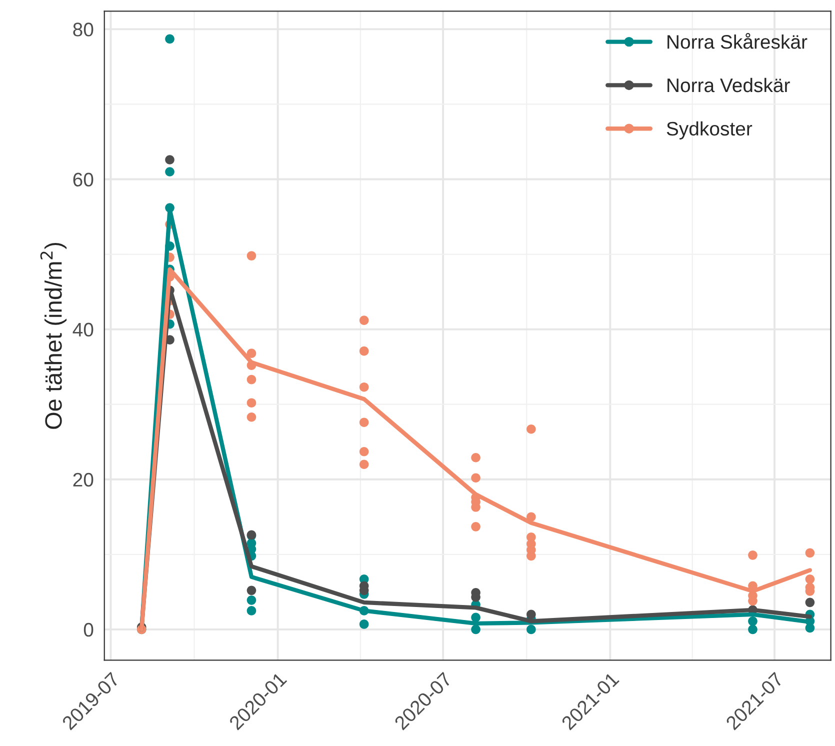  Describe the element at coordinates (83, 179) in the screenshot. I see `y-tick-label: 60` at that location.